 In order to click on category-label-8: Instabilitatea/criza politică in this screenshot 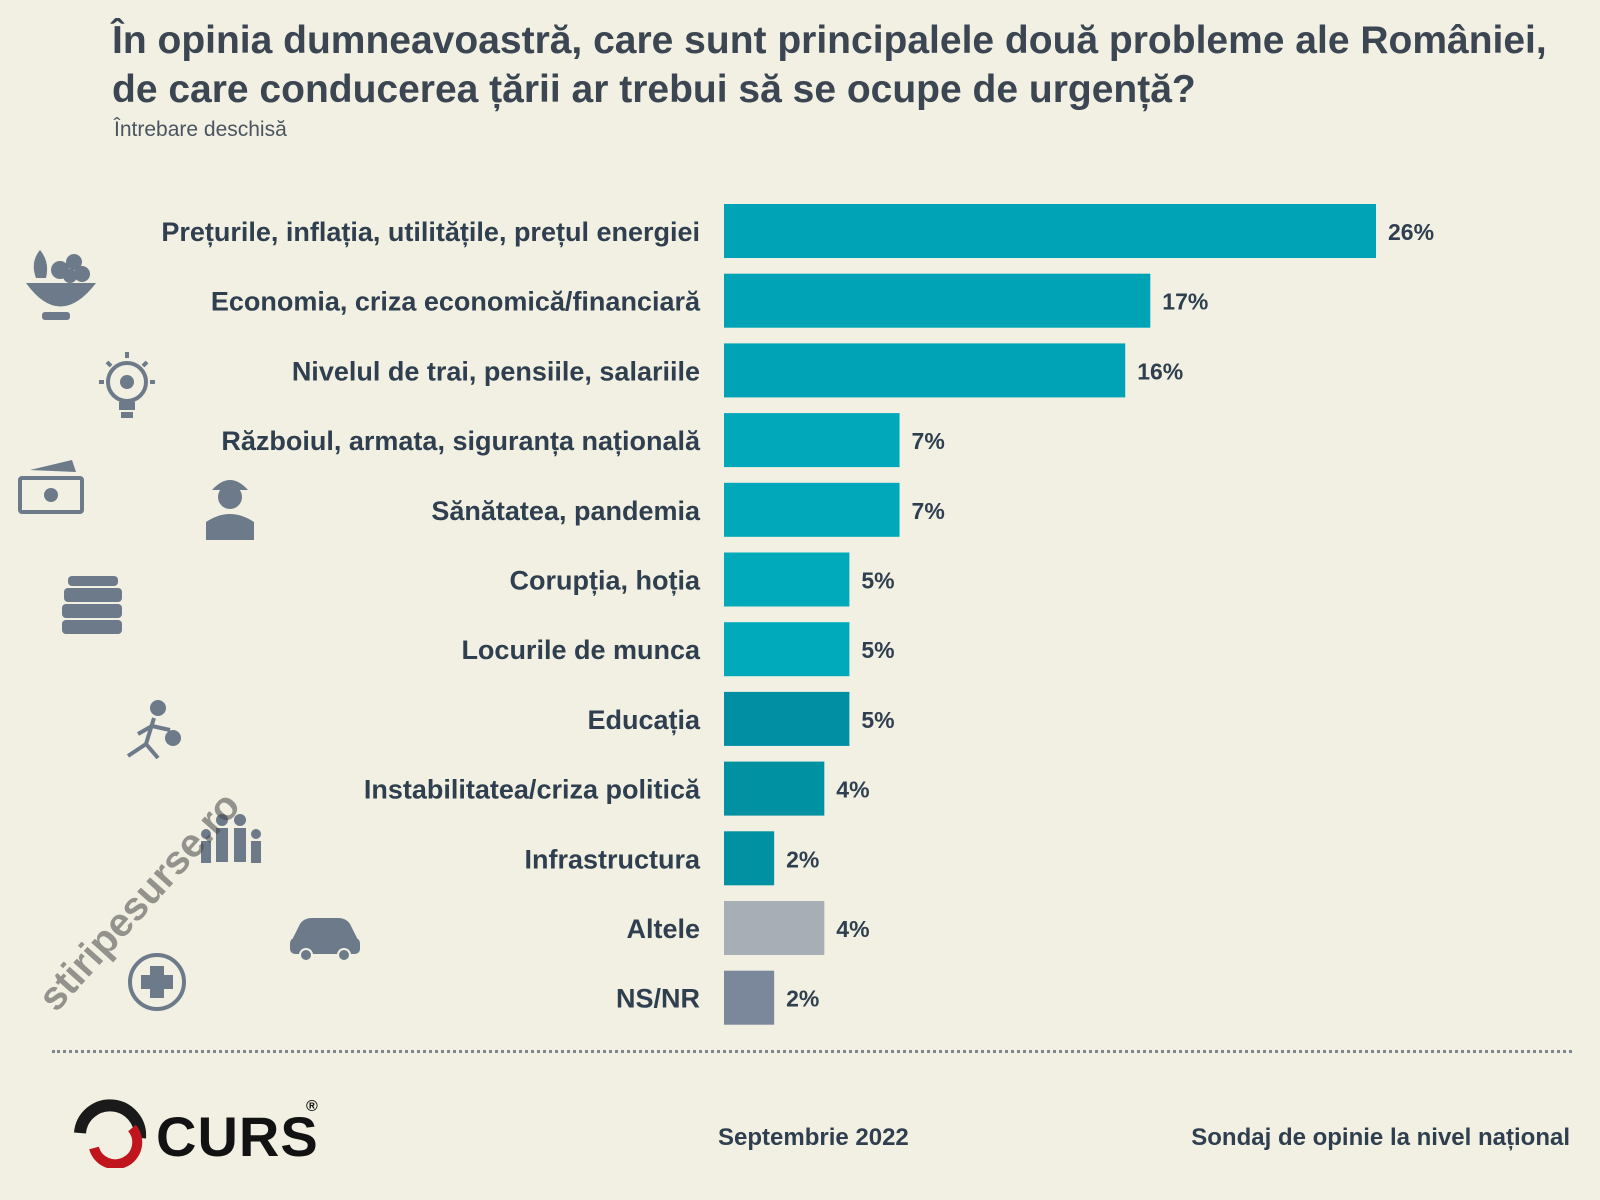, I will do `click(532, 790)`.